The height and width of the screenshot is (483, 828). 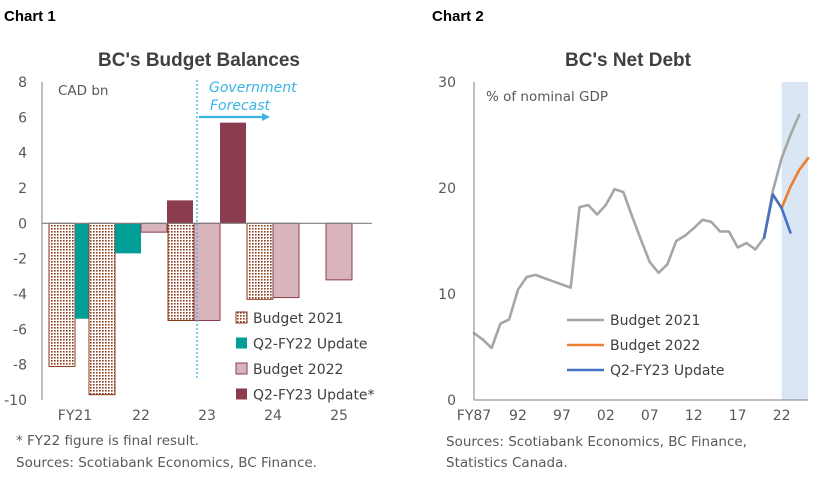 I want to click on chart-2-x-tick-label: FY87, so click(x=474, y=416).